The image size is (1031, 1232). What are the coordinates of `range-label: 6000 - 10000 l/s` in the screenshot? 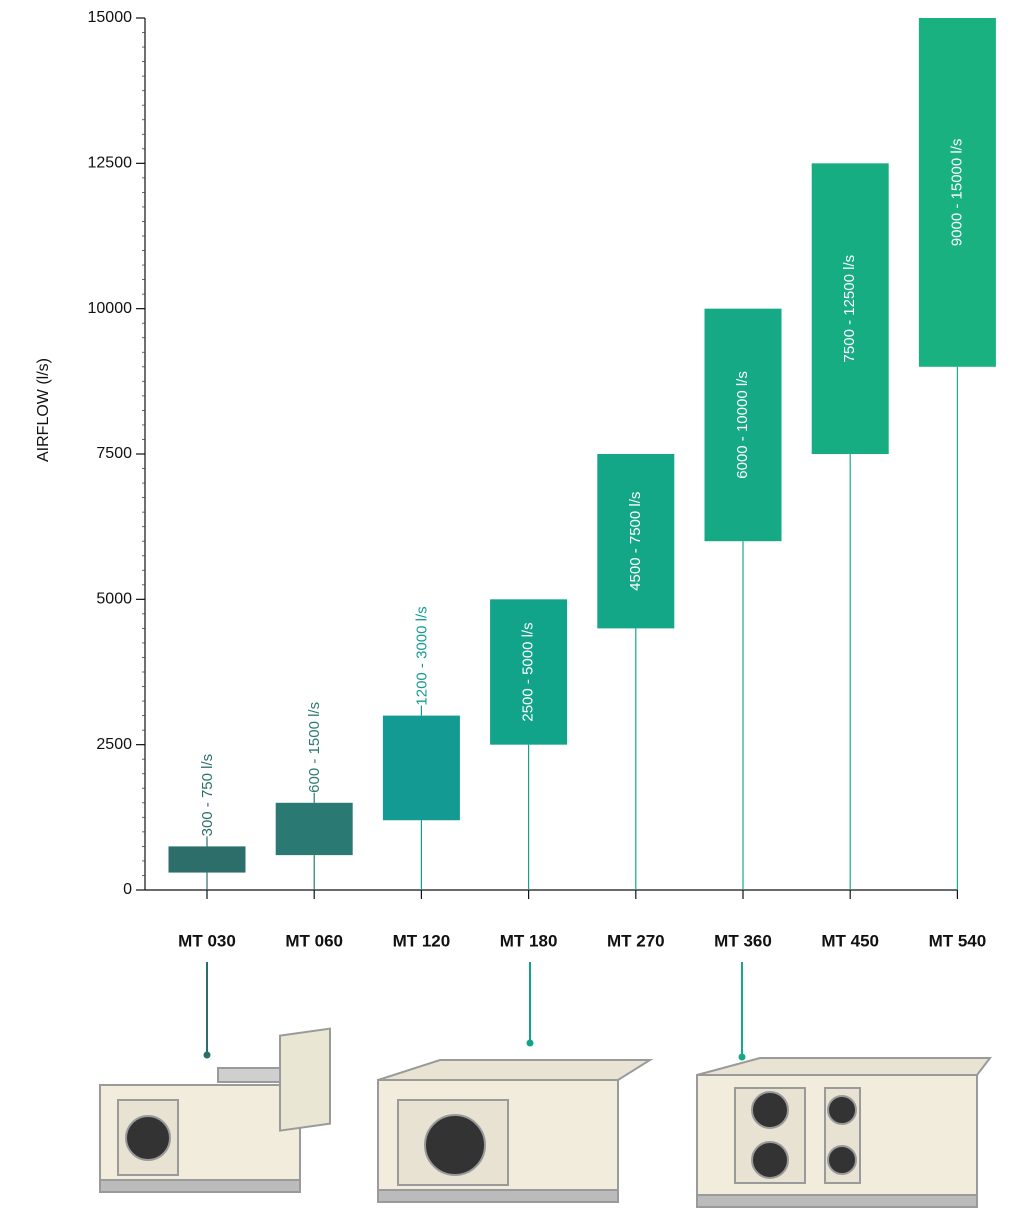 It's located at (742, 425).